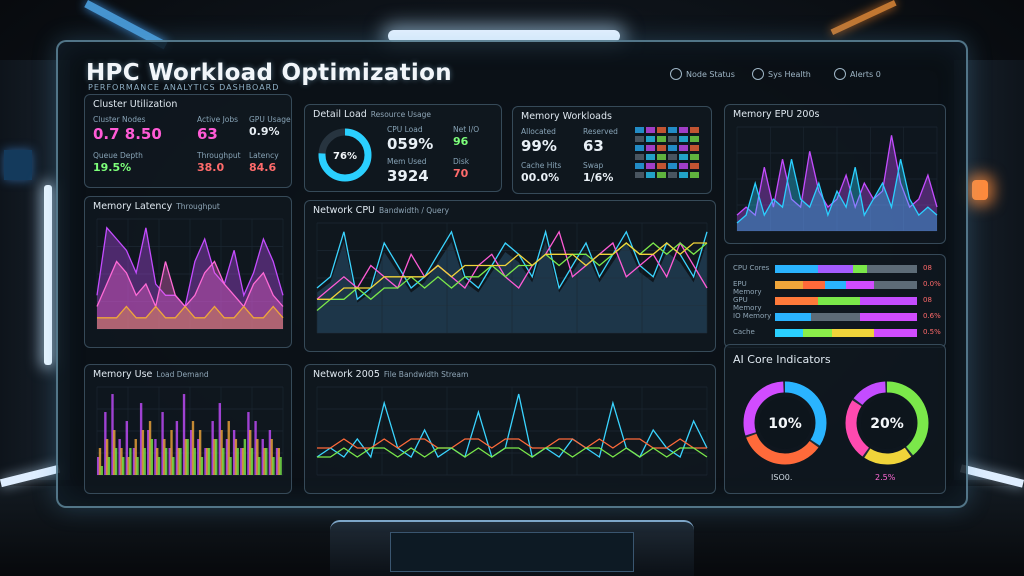 The image size is (1024, 576). Describe the element at coordinates (835, 419) in the screenshot. I see `ai-gauges-card: AI Core Indicators 10% 20% ISO0. 2.5%` at that location.